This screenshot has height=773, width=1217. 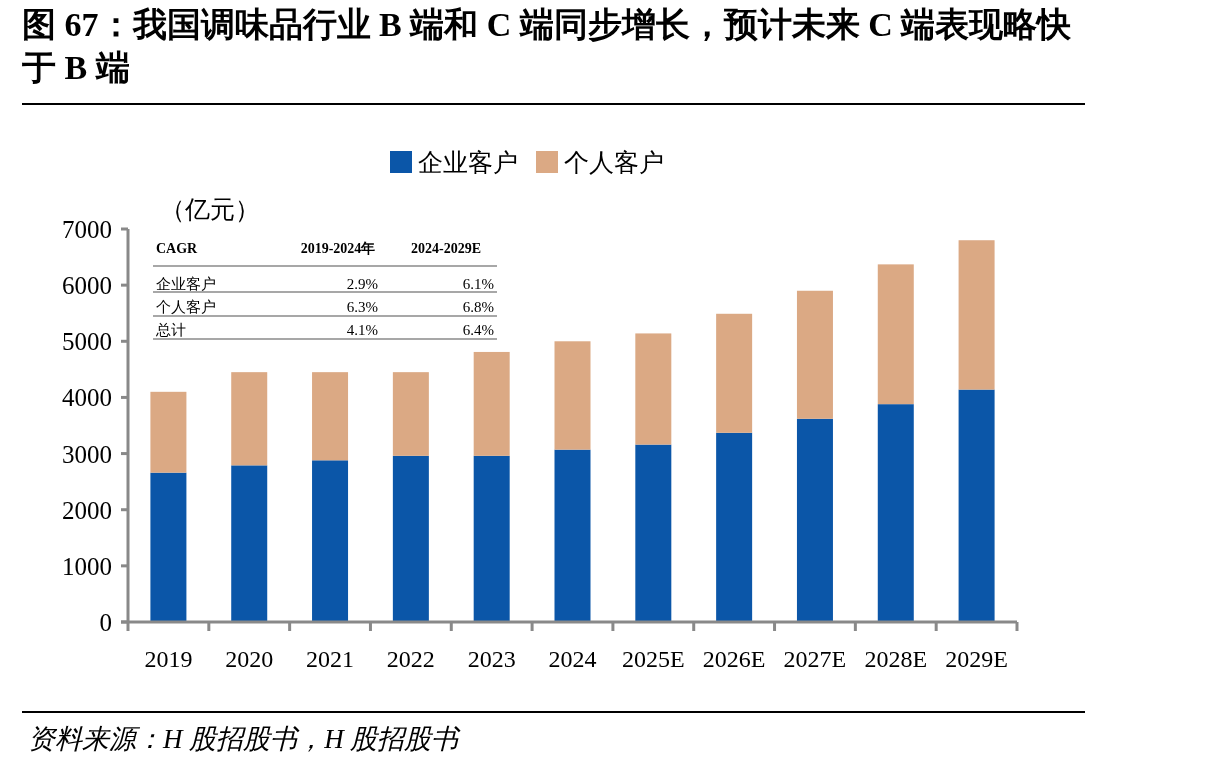 I want to click on y-tick-label: 6000, so click(x=87, y=286).